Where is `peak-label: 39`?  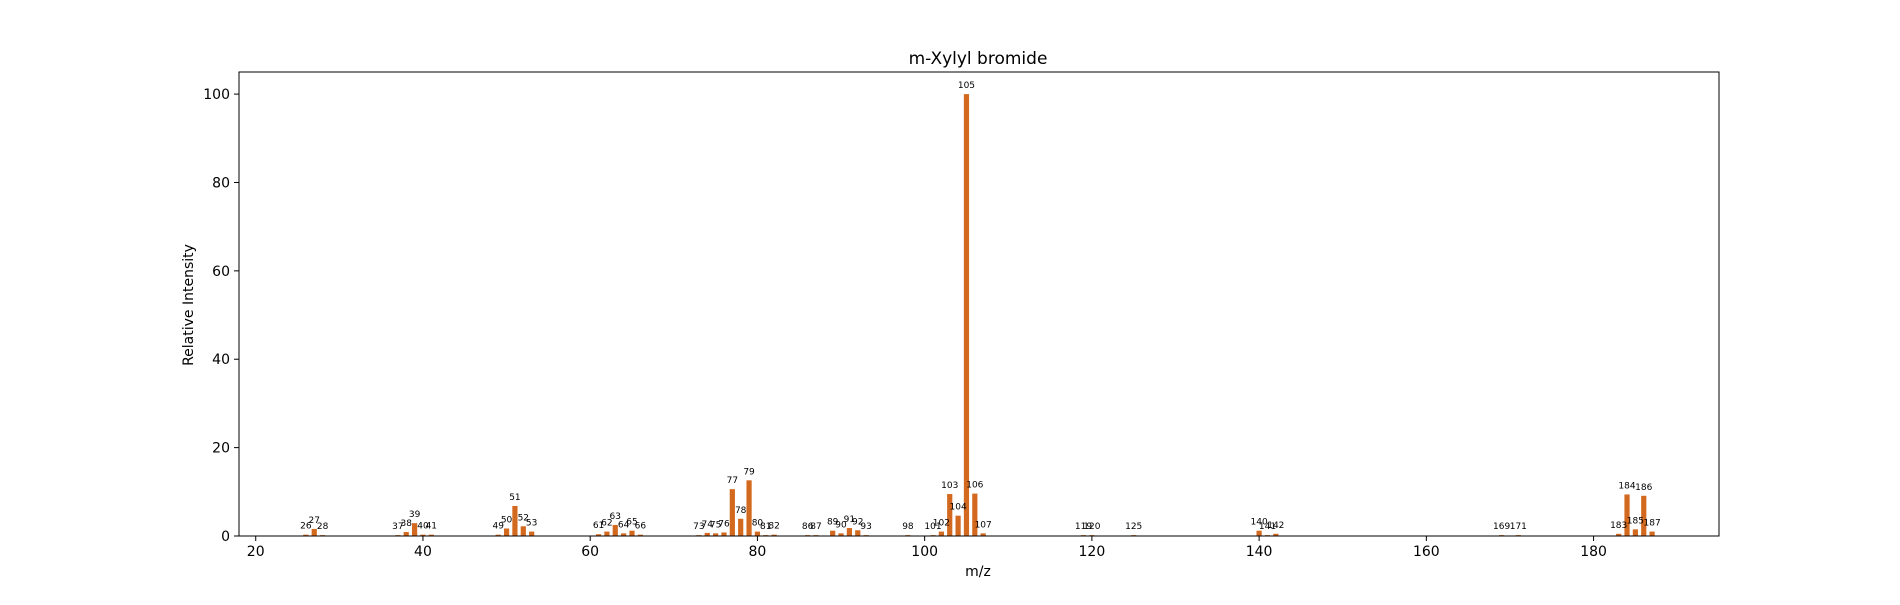
peak-label: 39 is located at coordinates (415, 515).